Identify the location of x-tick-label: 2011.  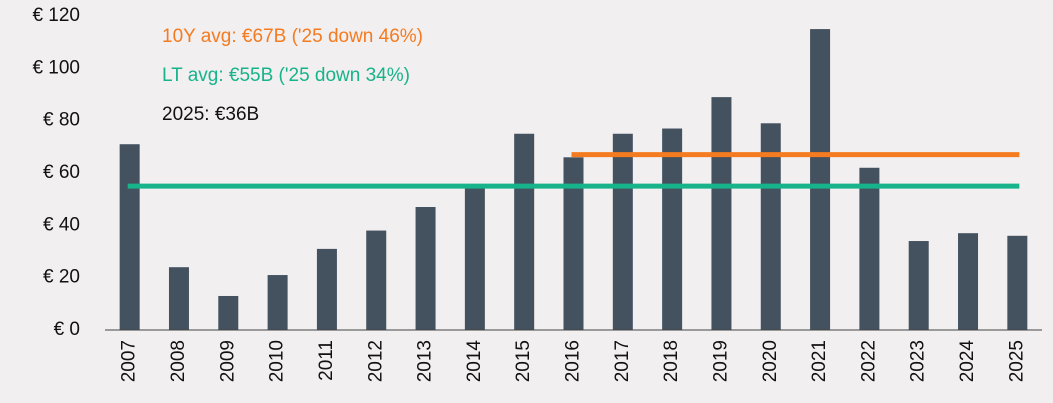
(326, 360).